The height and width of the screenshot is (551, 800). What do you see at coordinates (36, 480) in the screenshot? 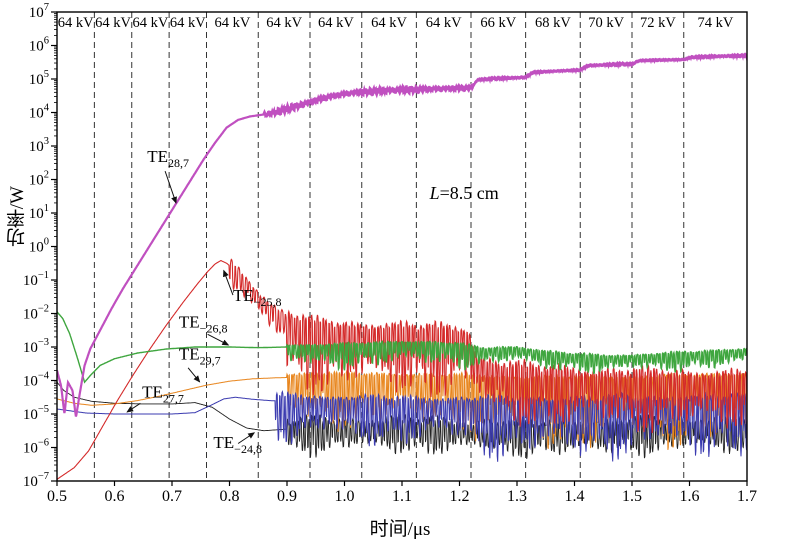
I see `y-tick-label: 10⁻⁷` at bounding box center [36, 480].